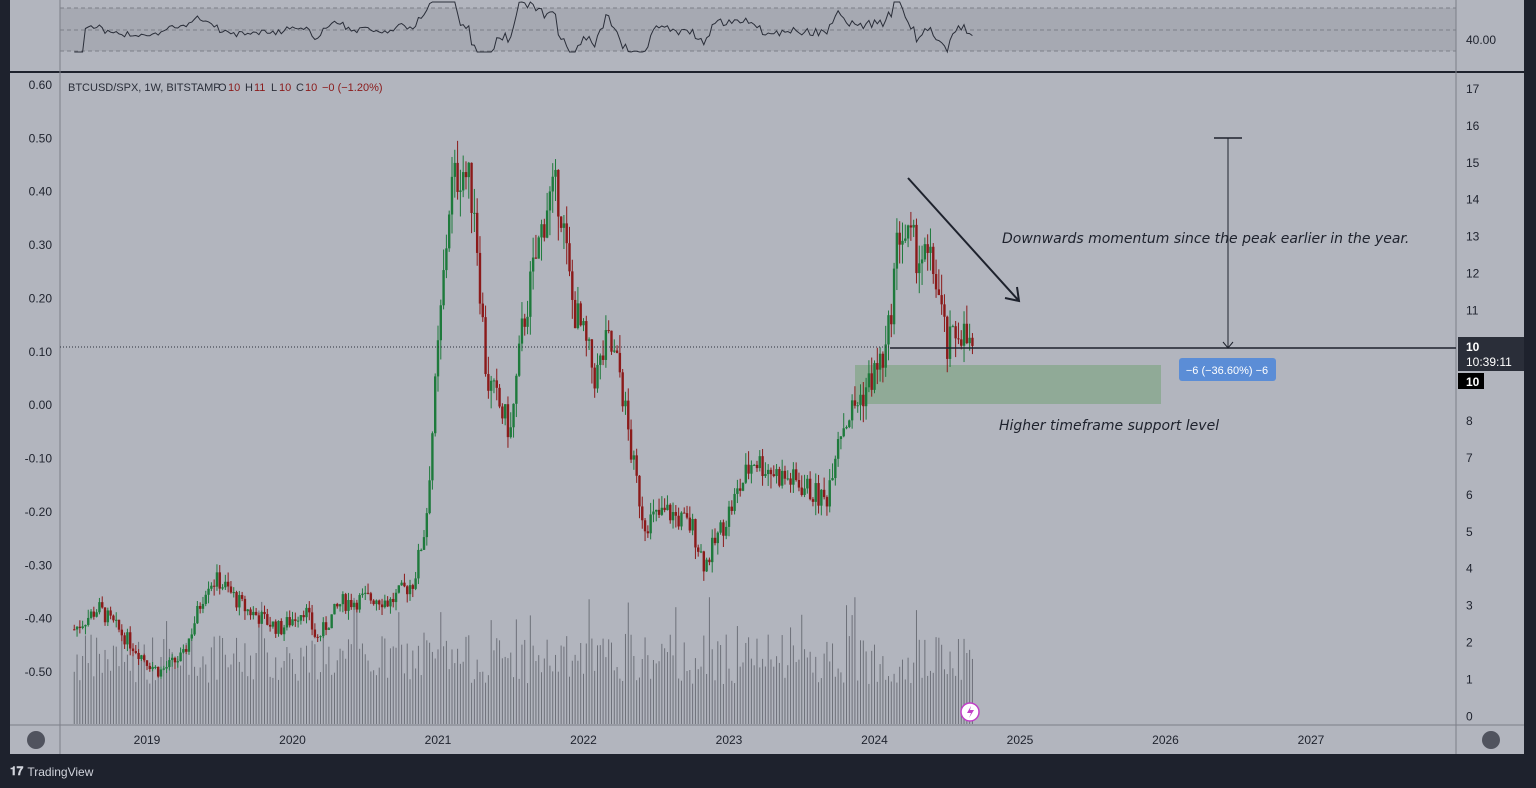 Image resolution: width=1536 pixels, height=788 pixels. Describe the element at coordinates (1008, 384) in the screenshot. I see `support-zone` at that location.